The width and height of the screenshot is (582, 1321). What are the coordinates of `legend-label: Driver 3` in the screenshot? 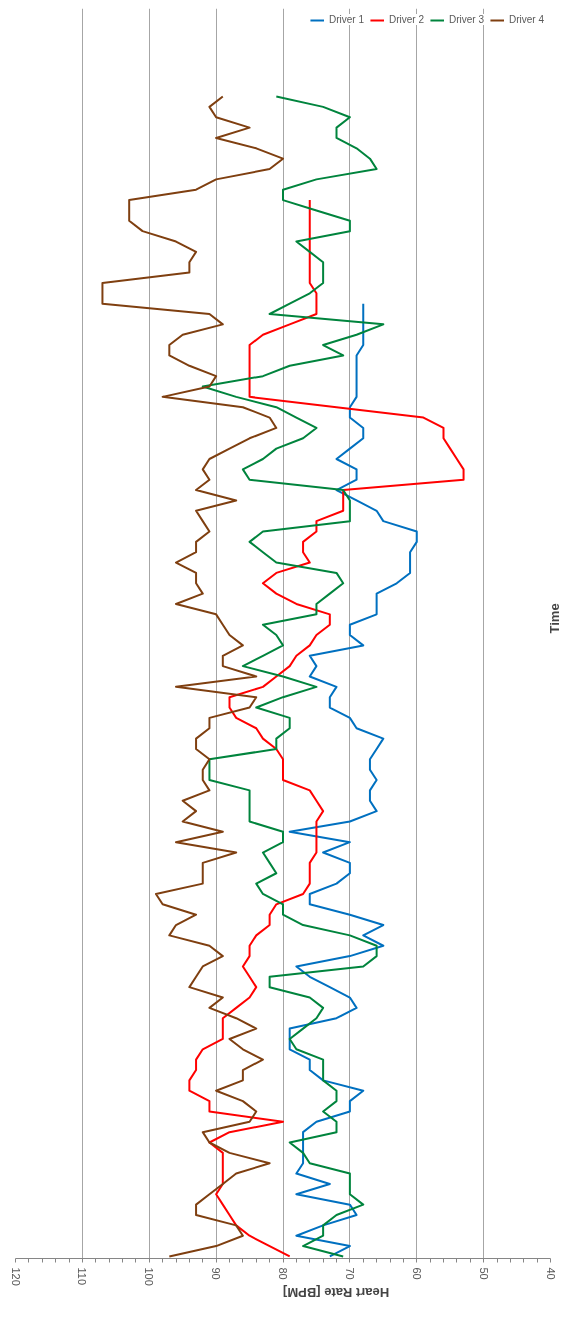 It's located at (466, 19).